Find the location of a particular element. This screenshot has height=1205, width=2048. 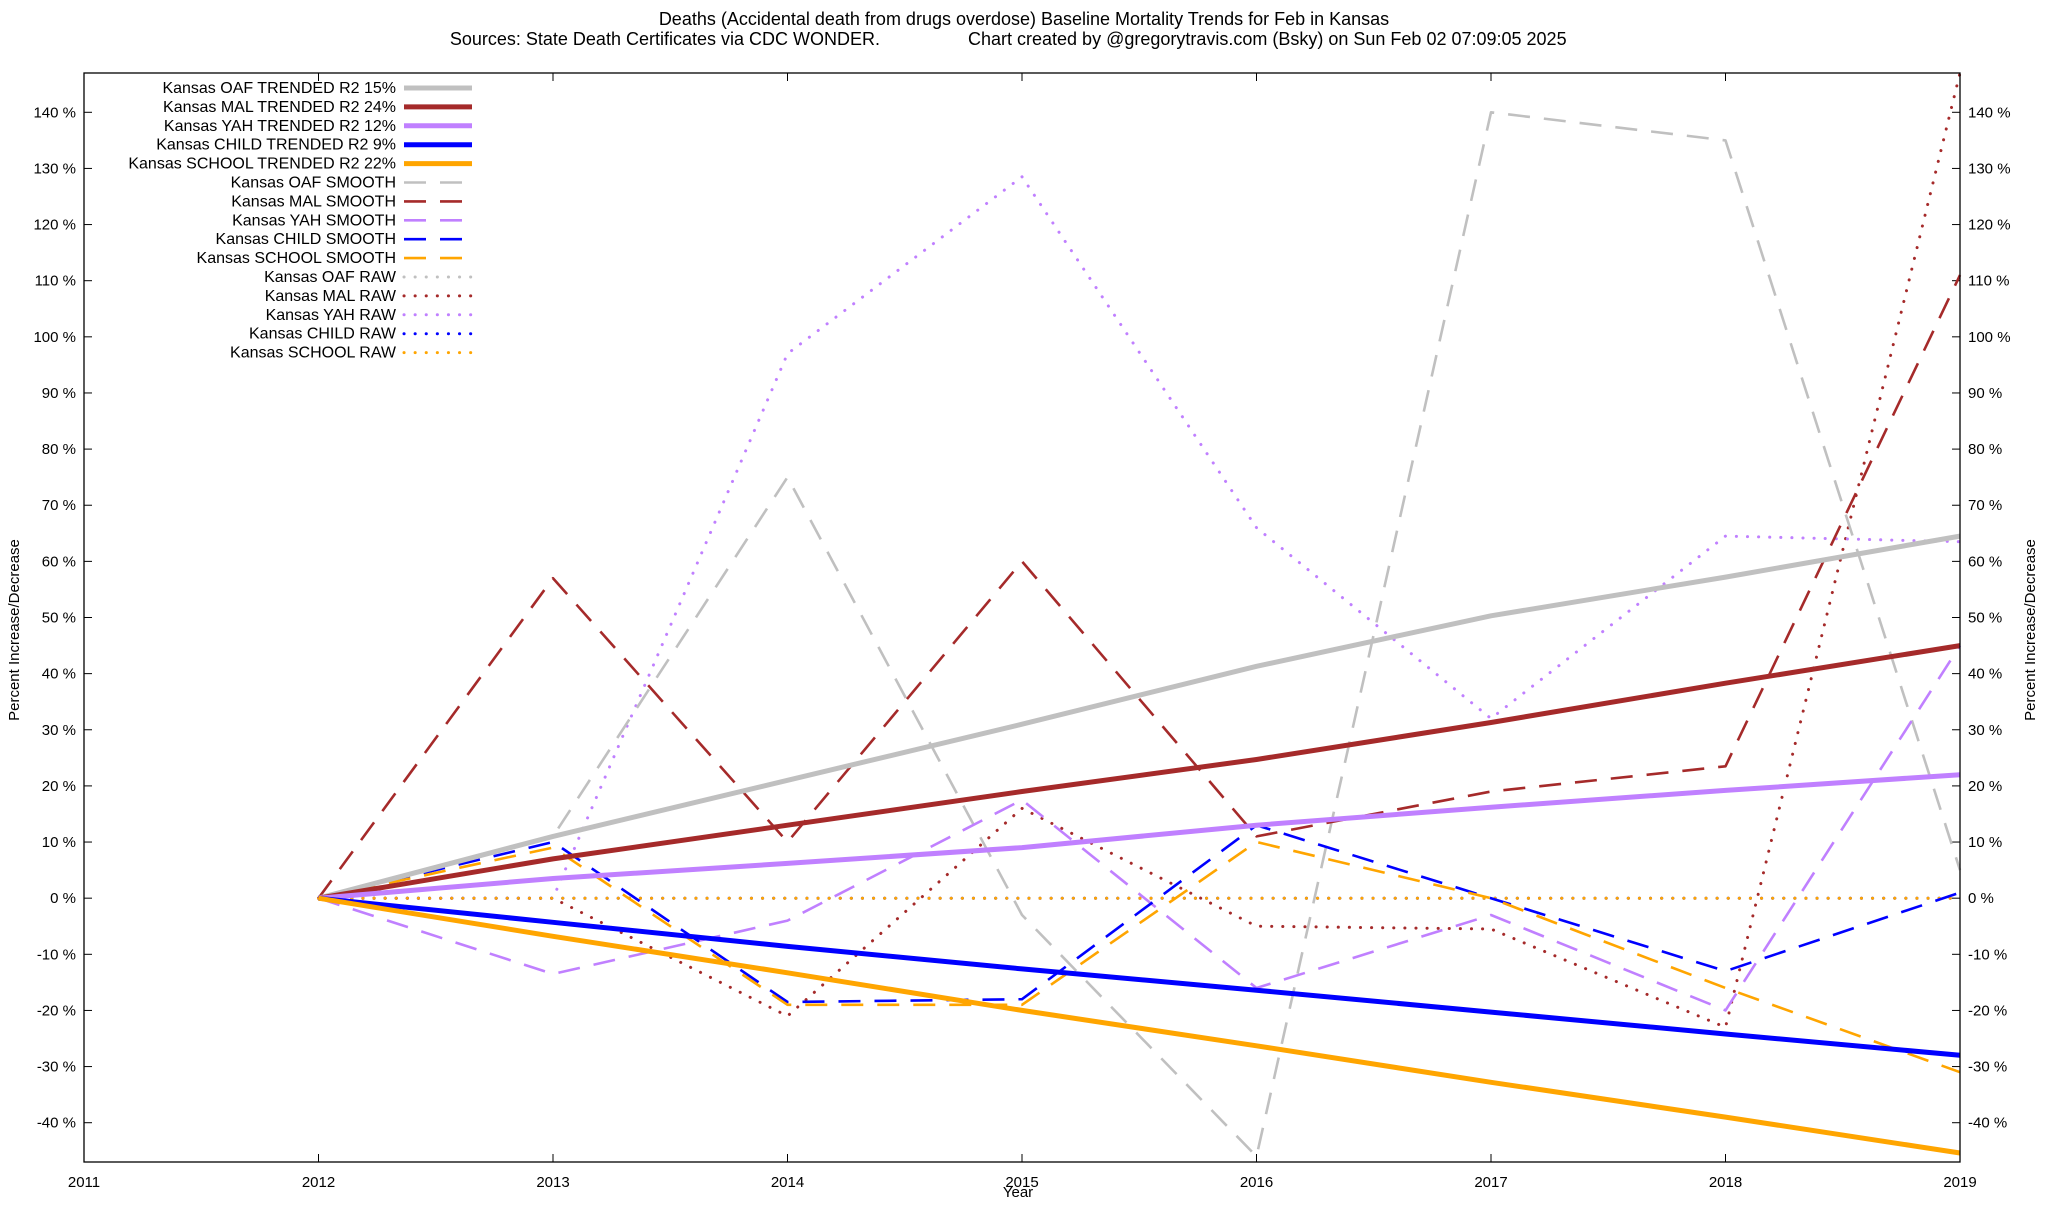

legend-label: Kansas SCHOOL TRENDED R2 22% is located at coordinates (262, 164).